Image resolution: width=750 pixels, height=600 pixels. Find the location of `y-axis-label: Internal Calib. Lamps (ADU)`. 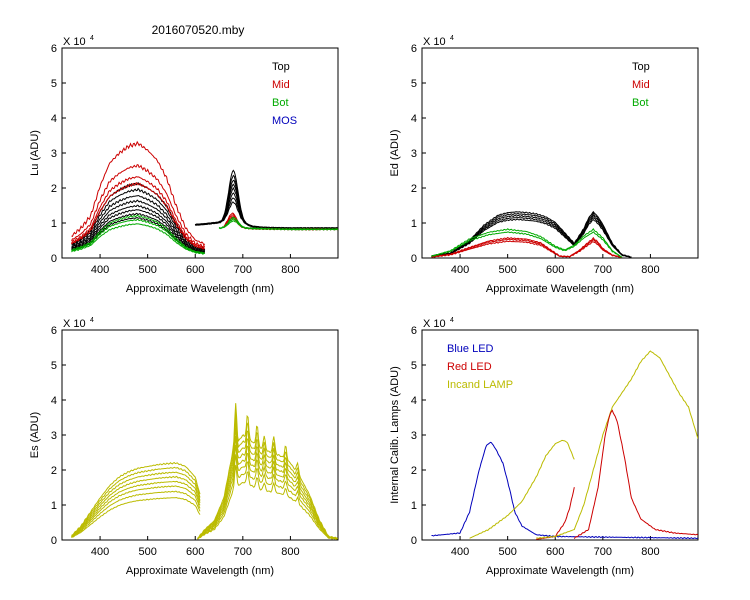

y-axis-label: Internal Calib. Lamps (ADU) is located at coordinates (395, 435).